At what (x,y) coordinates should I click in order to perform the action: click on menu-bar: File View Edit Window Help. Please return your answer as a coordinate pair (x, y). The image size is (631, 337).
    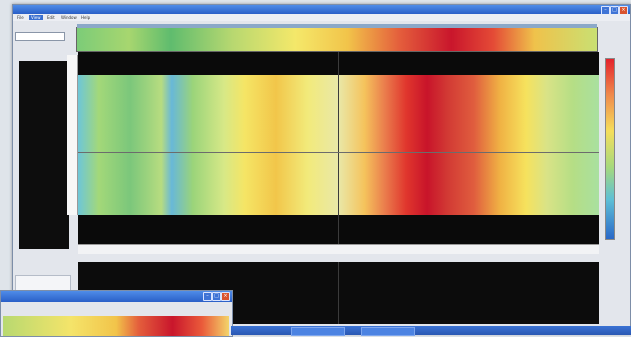
    Looking at the image, I should click on (321, 17).